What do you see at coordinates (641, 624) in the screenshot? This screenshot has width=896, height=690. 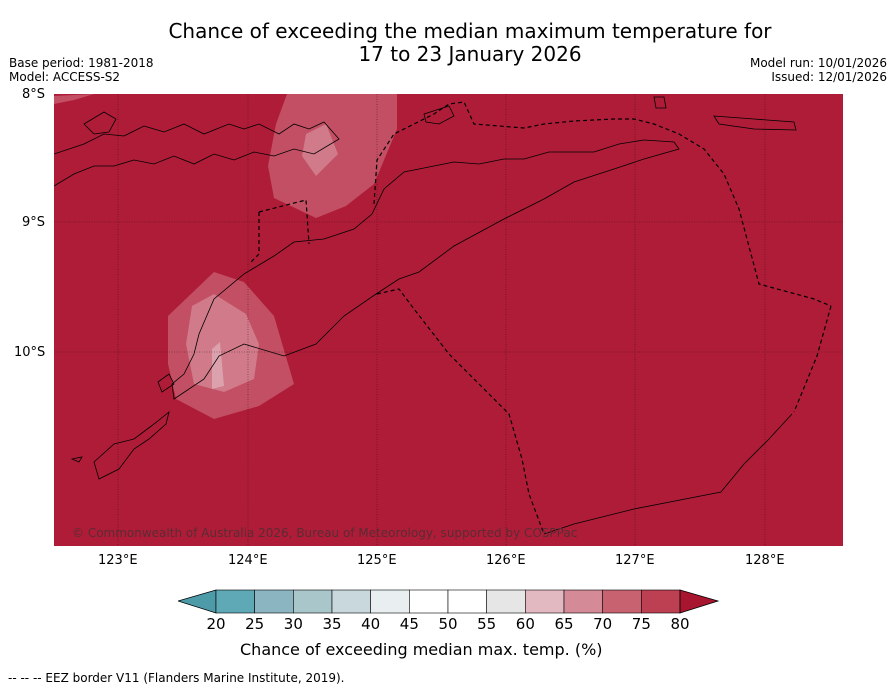 I see `colorbar-tick: 75` at bounding box center [641, 624].